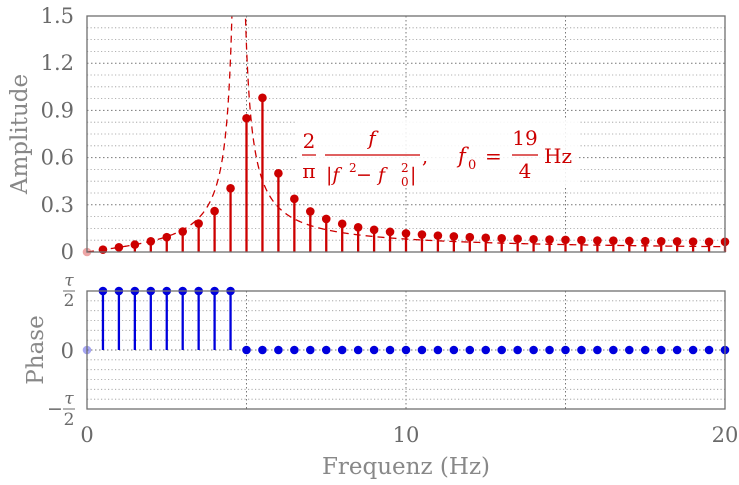 The image size is (739, 485). What do you see at coordinates (69, 281) in the screenshot?
I see `phase-ytick-top-numerator: τ` at bounding box center [69, 281].